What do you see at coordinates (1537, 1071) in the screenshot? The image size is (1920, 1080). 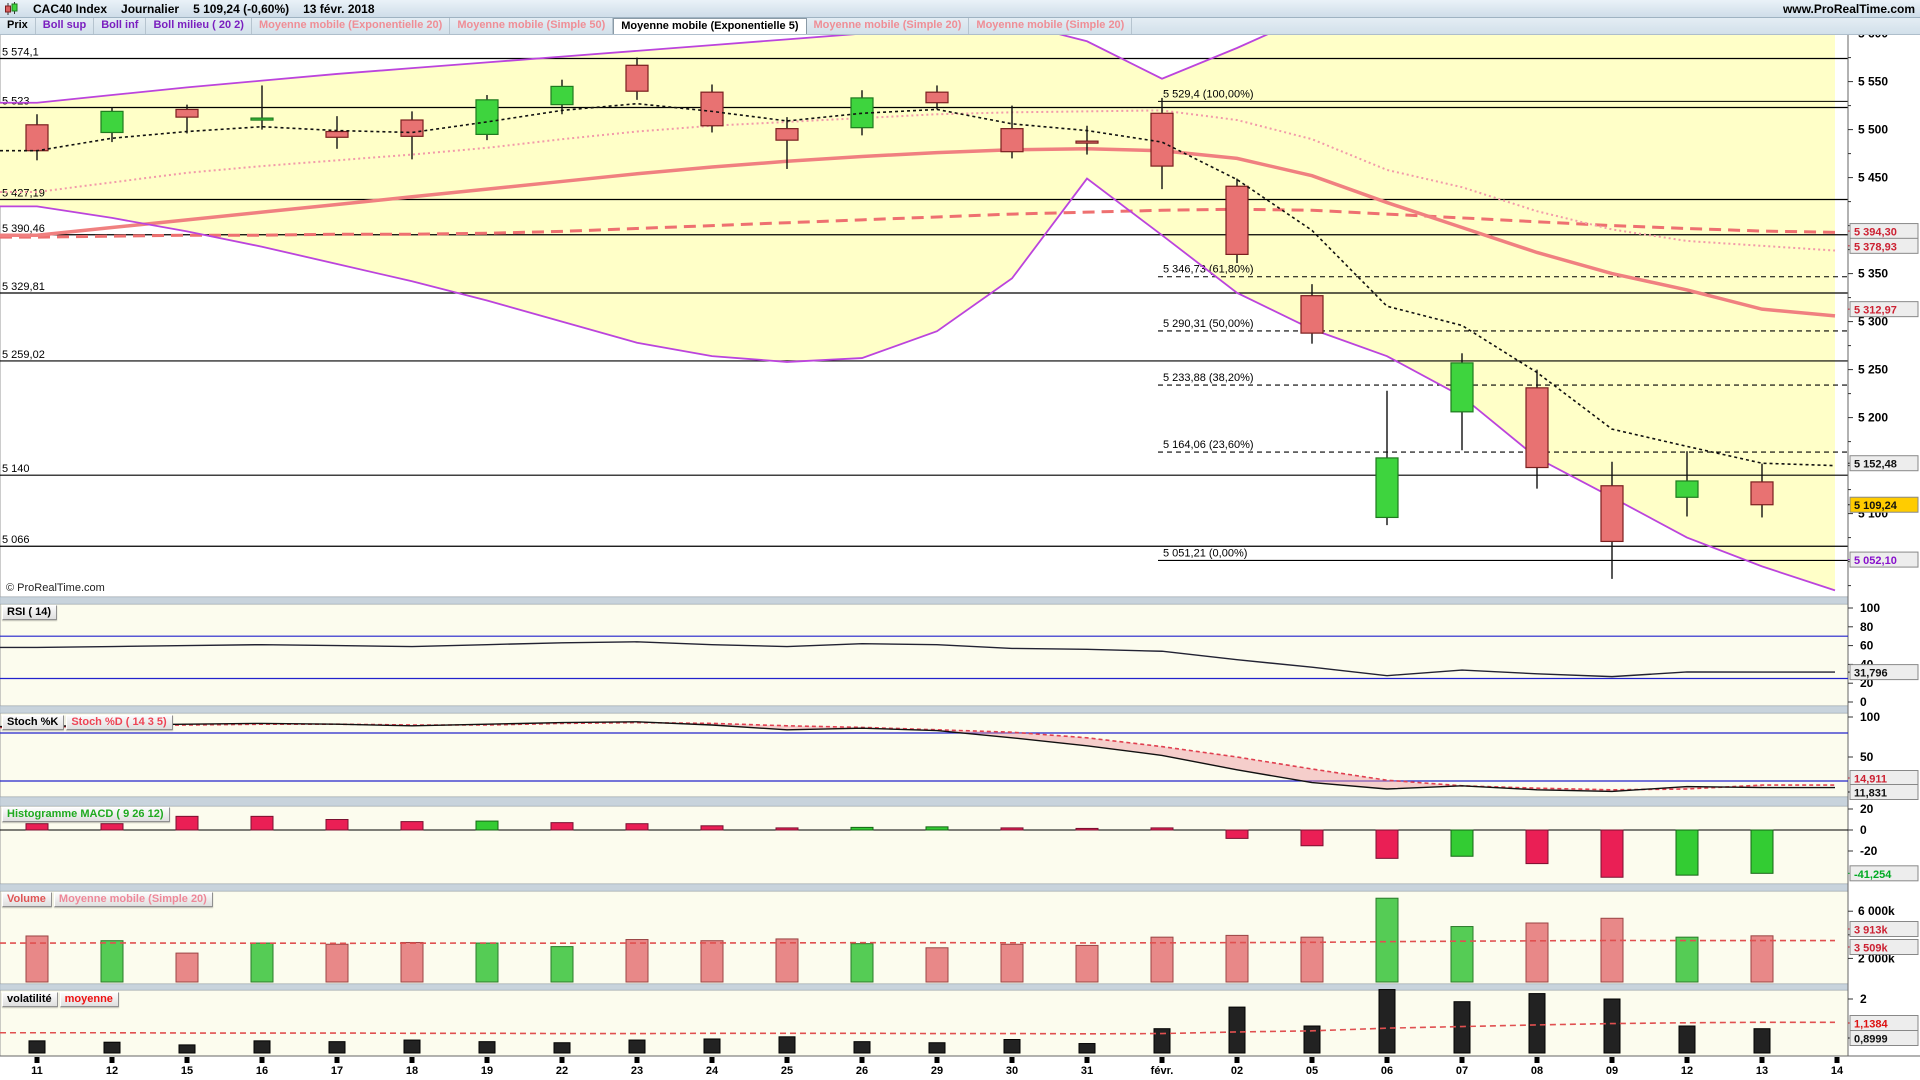 I see `date-label: 08` at bounding box center [1537, 1071].